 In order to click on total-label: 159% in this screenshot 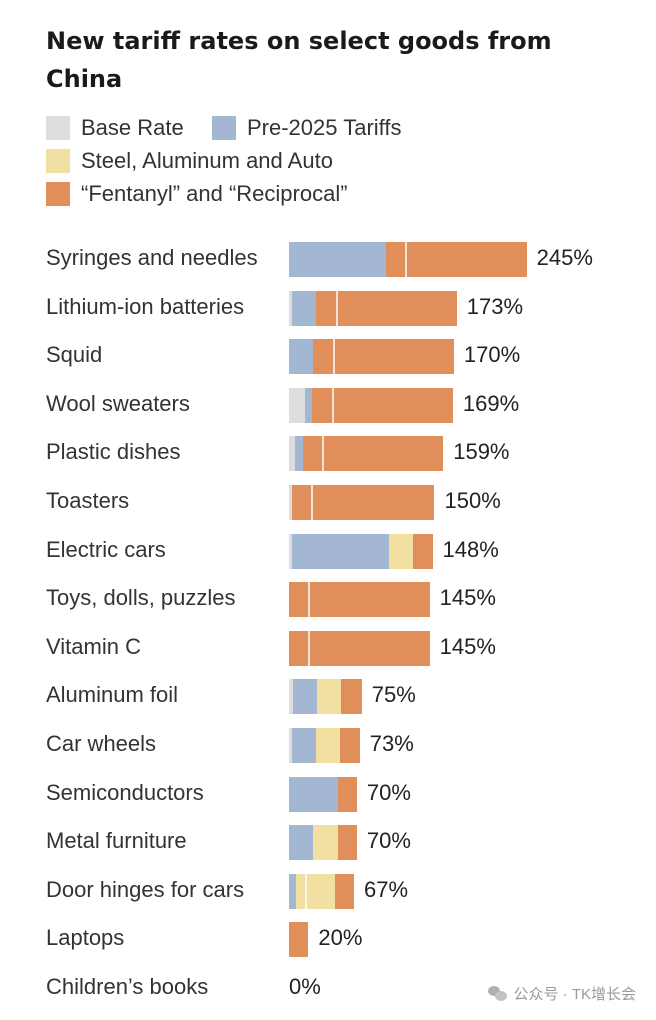, I will do `click(481, 452)`.